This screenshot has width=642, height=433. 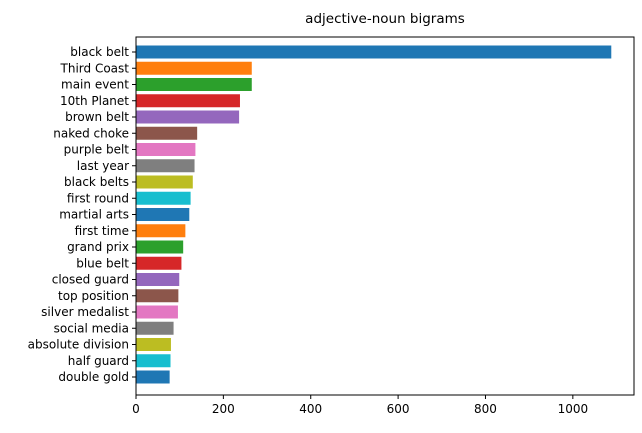 I want to click on y-tick-label: closed guard, so click(x=90, y=280).